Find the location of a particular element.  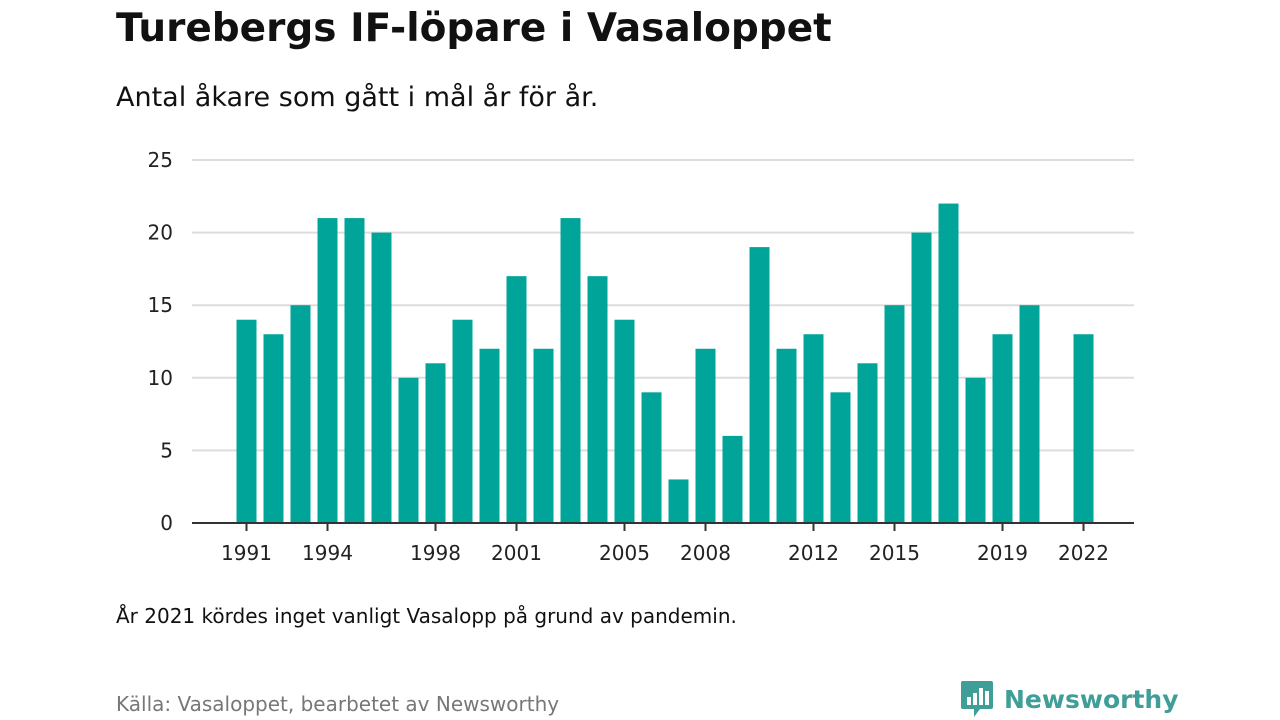

bar-2010 is located at coordinates (759, 385).